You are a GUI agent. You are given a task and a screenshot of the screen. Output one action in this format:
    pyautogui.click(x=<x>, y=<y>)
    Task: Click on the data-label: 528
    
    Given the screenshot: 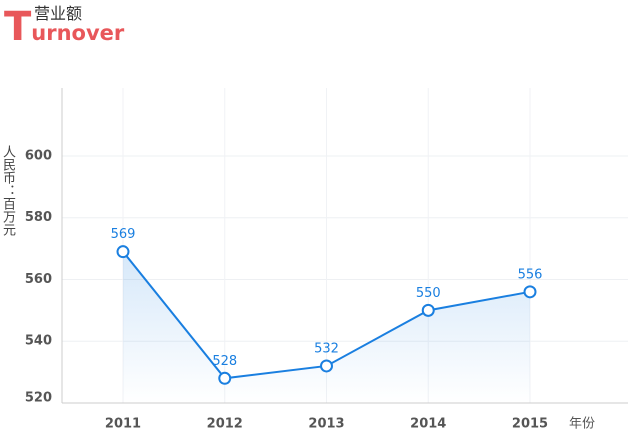 What is the action you would take?
    pyautogui.click(x=224, y=361)
    